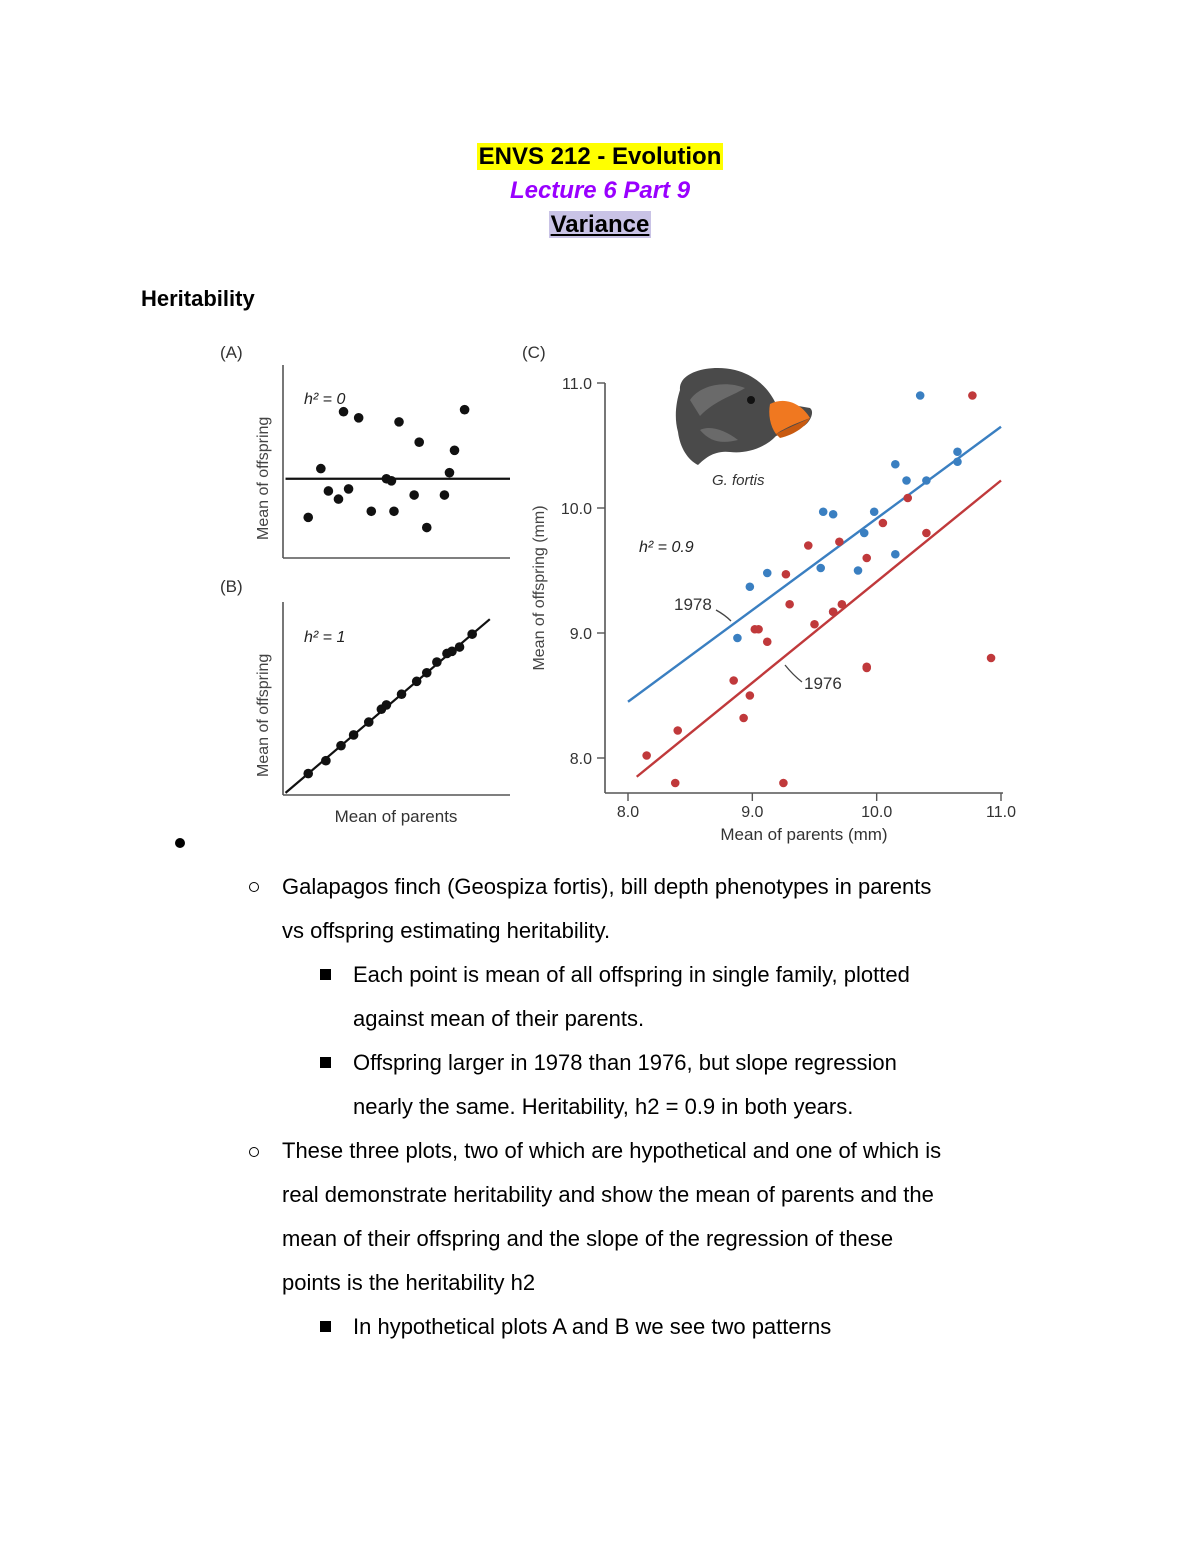  I want to click on panel-c-annotation: h² = 0.9, so click(666, 547).